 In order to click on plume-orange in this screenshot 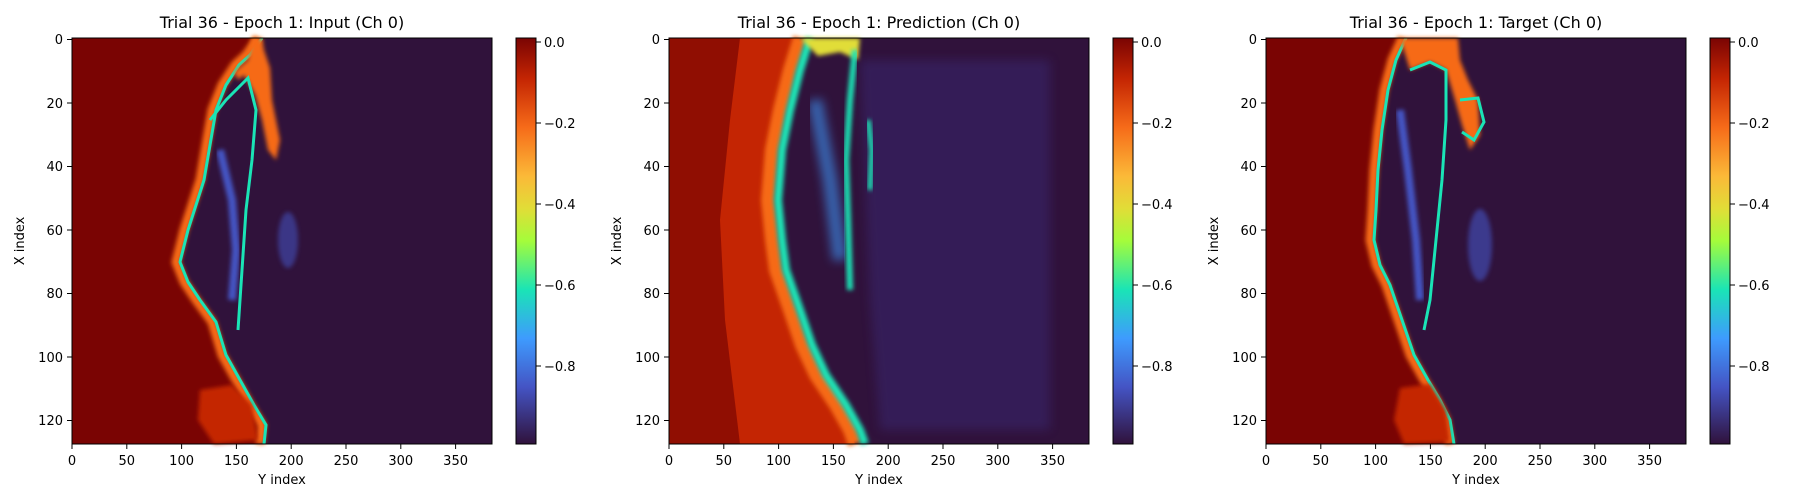, I will do `click(257, 99)`.